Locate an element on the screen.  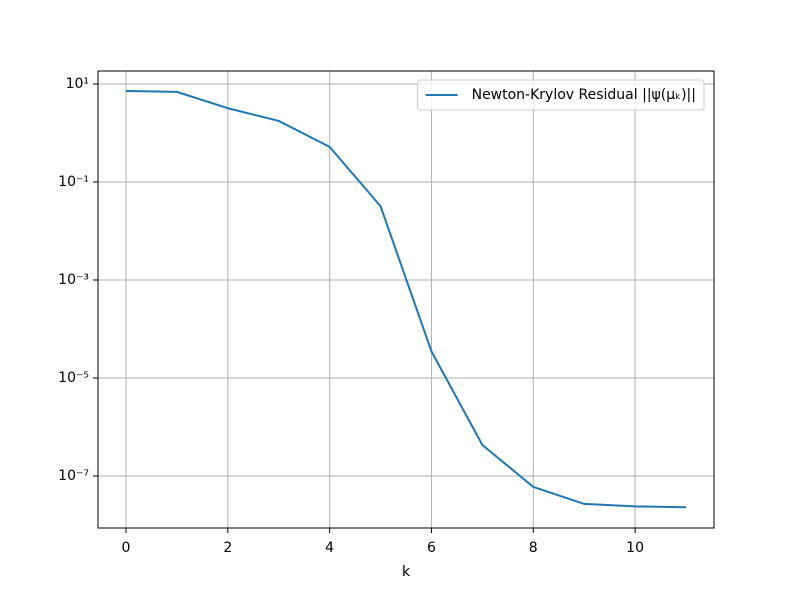
legend-label: Newton-Krylov Residual ||ψ(μₖ)|| is located at coordinates (584, 95).